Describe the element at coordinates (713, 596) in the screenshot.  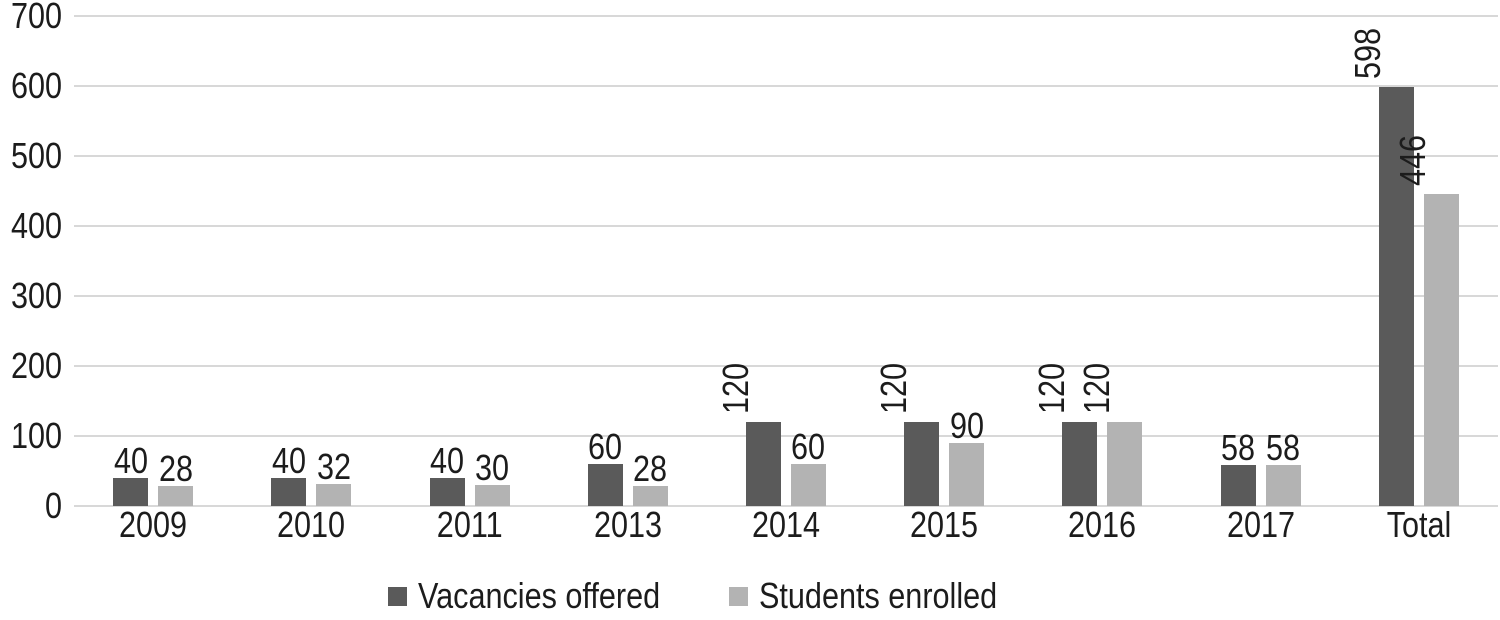
I see `legend: Vacancies offered Students enrolled` at that location.